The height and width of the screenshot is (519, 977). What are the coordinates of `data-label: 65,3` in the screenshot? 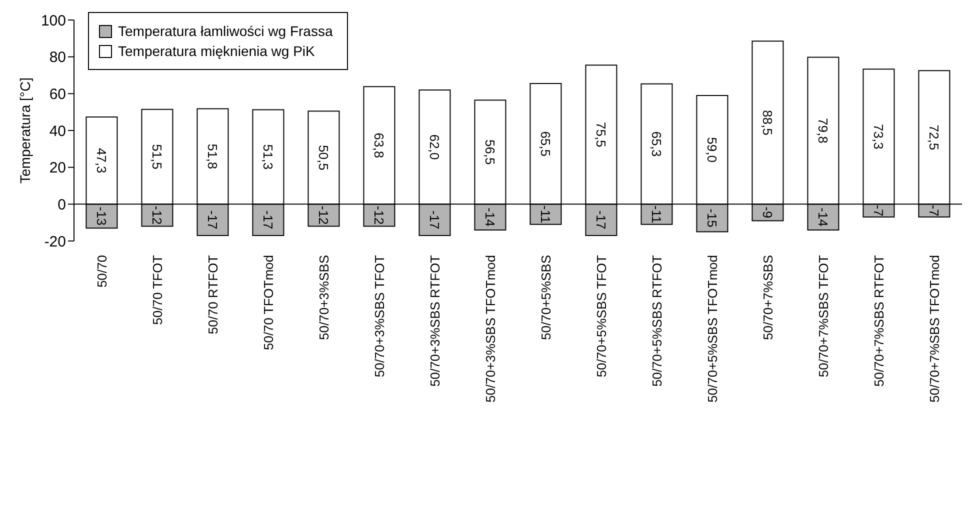 It's located at (656, 144).